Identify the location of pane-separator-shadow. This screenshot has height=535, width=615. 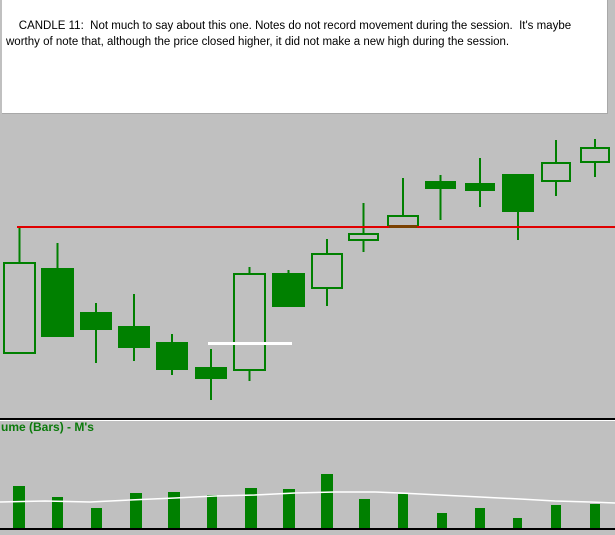
(307, 419).